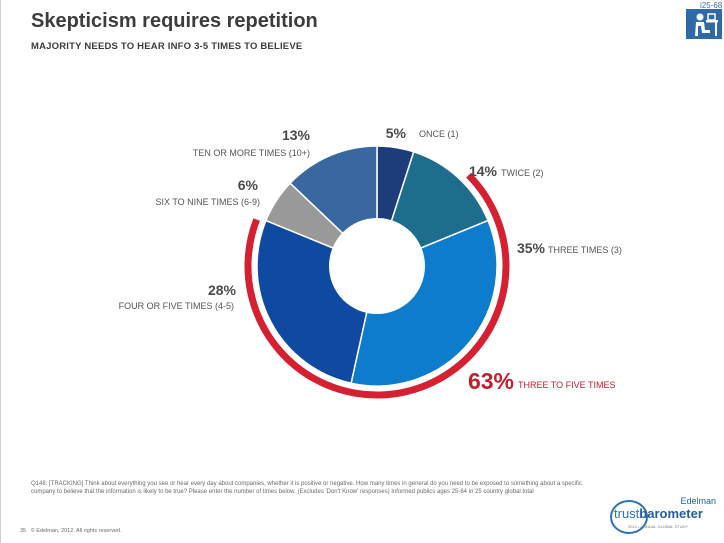 This screenshot has height=543, width=724. I want to click on label-ten-or-more: TEN OR MORE TIMES (10+), so click(251, 153).